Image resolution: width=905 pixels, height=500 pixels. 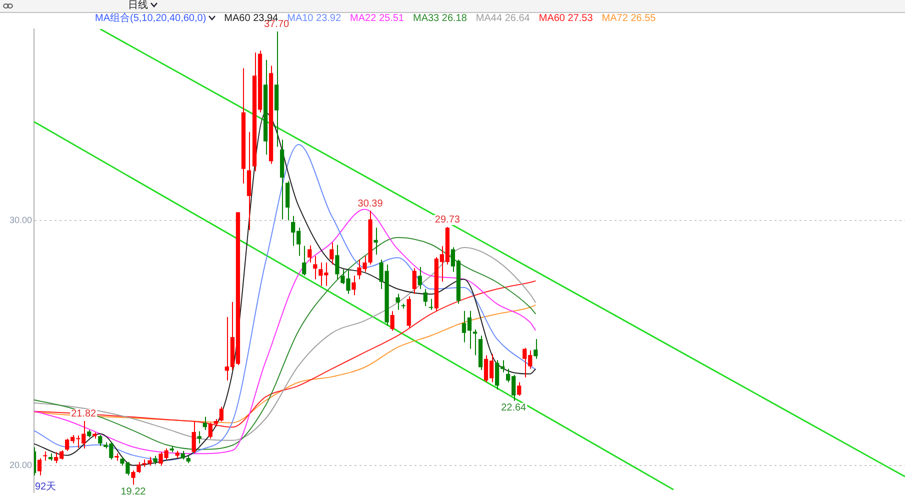 What do you see at coordinates (565, 18) in the screenshot?
I see `text: MA60 27.53` at bounding box center [565, 18].